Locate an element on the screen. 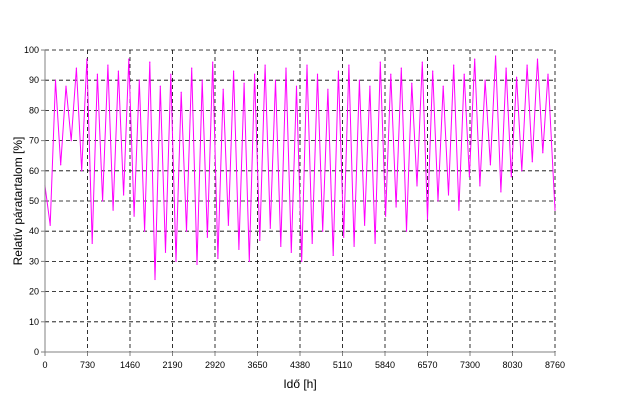  y-axis-ticks: 0 10 20 30 40 50 60 70 80 90 100 is located at coordinates (34, 201).